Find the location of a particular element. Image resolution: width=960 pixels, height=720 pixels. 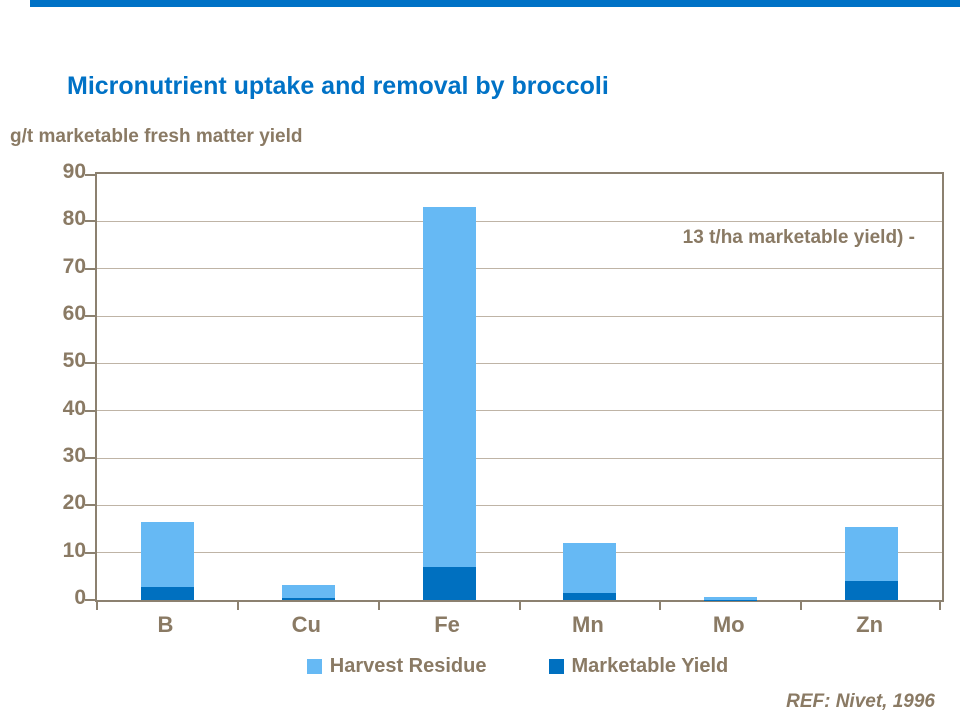

y-axis-tick-label: 90 is located at coordinates (74, 171).